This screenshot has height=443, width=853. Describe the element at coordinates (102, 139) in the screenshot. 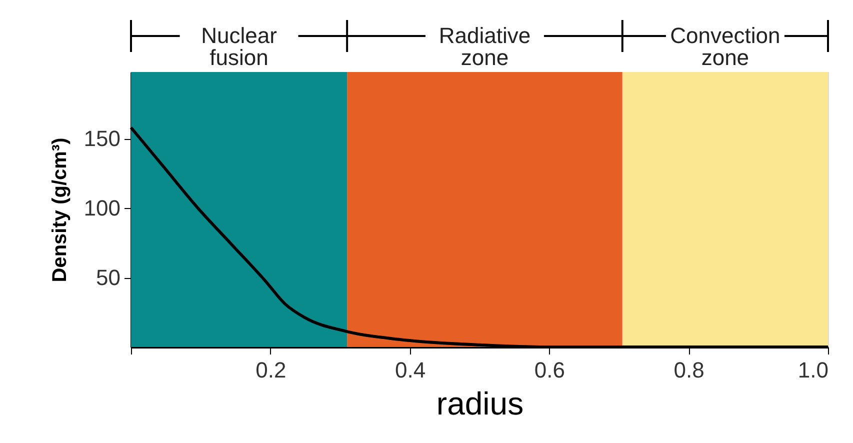

I see `y-tick-label: 150` at that location.